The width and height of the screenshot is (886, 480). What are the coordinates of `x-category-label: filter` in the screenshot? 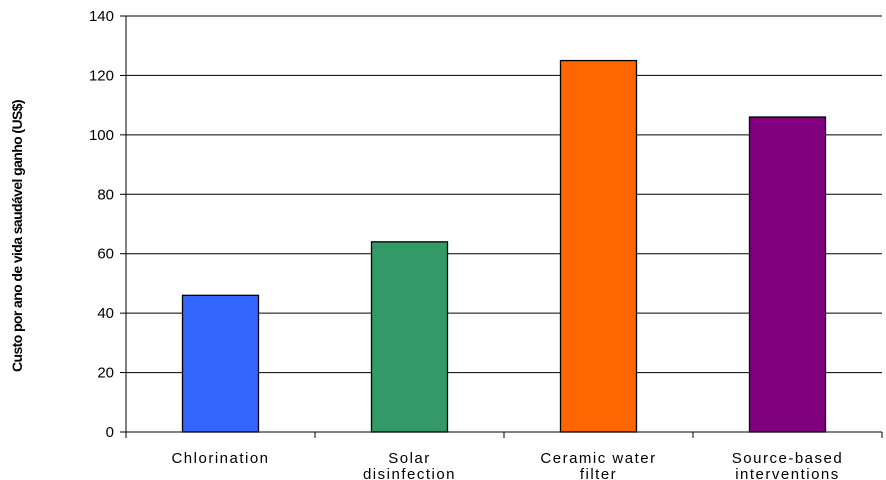 It's located at (598, 473).